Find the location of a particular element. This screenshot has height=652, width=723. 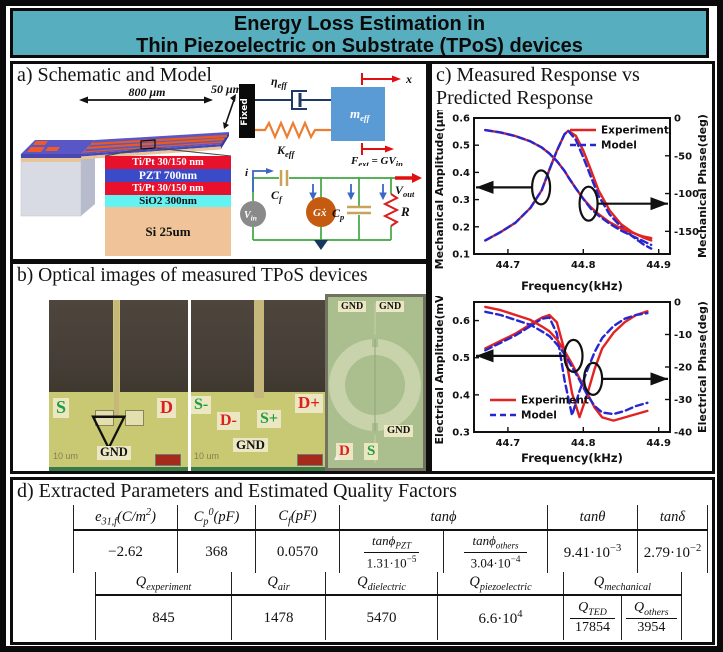

header-tandelta: tanδ is located at coordinates (672, 518).